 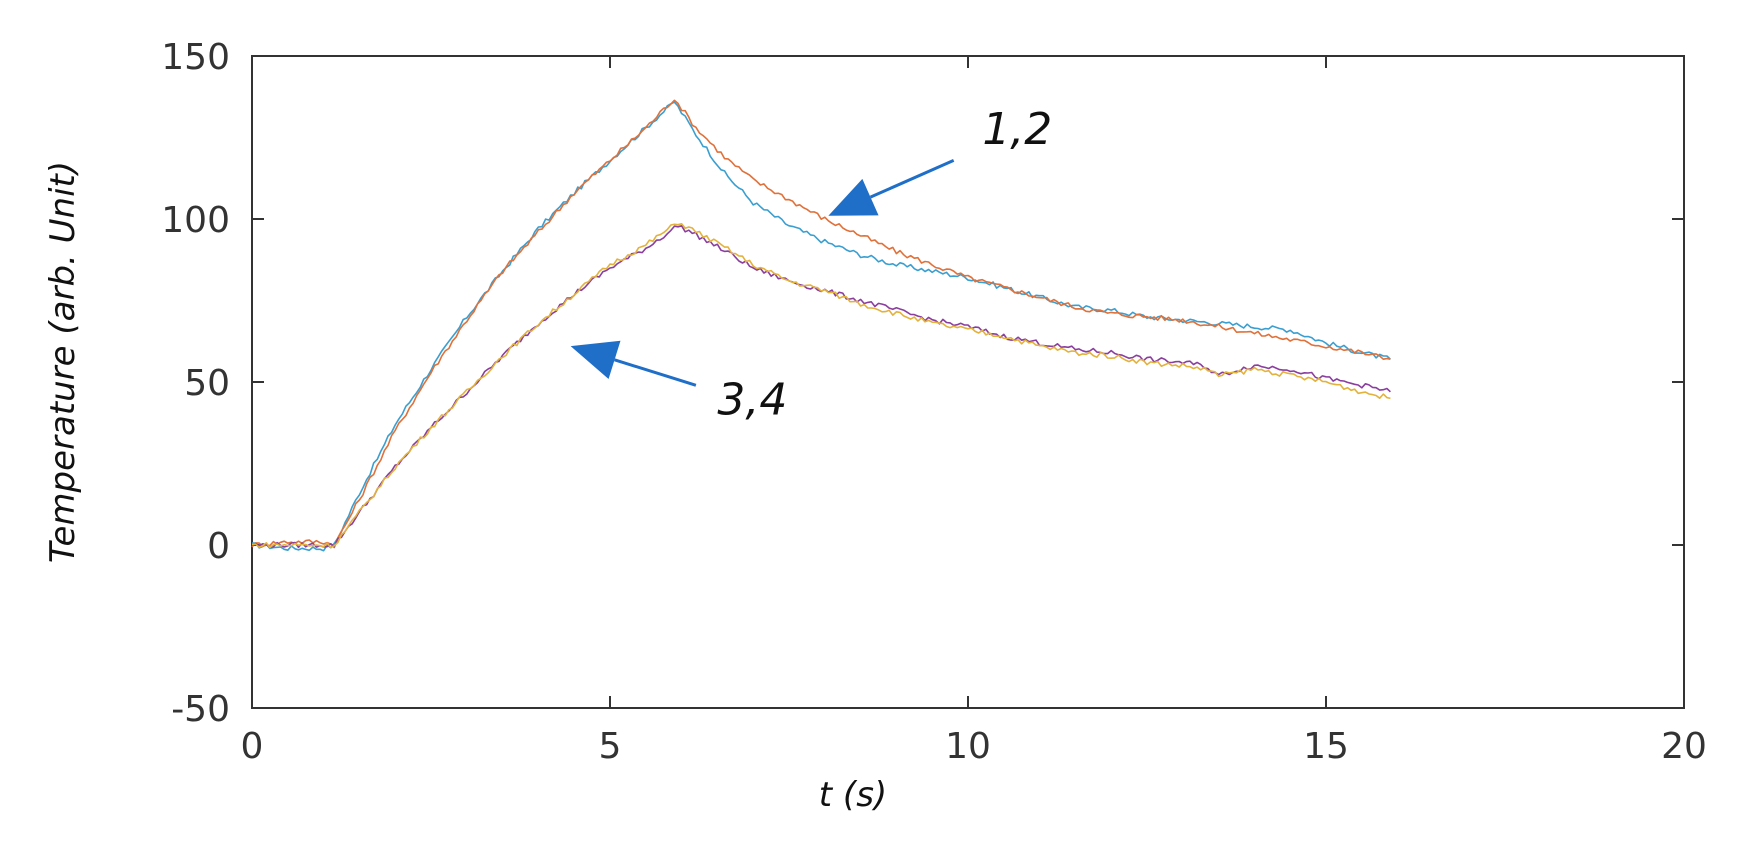 I want to click on annotation-label: 1,2, so click(x=1017, y=129).